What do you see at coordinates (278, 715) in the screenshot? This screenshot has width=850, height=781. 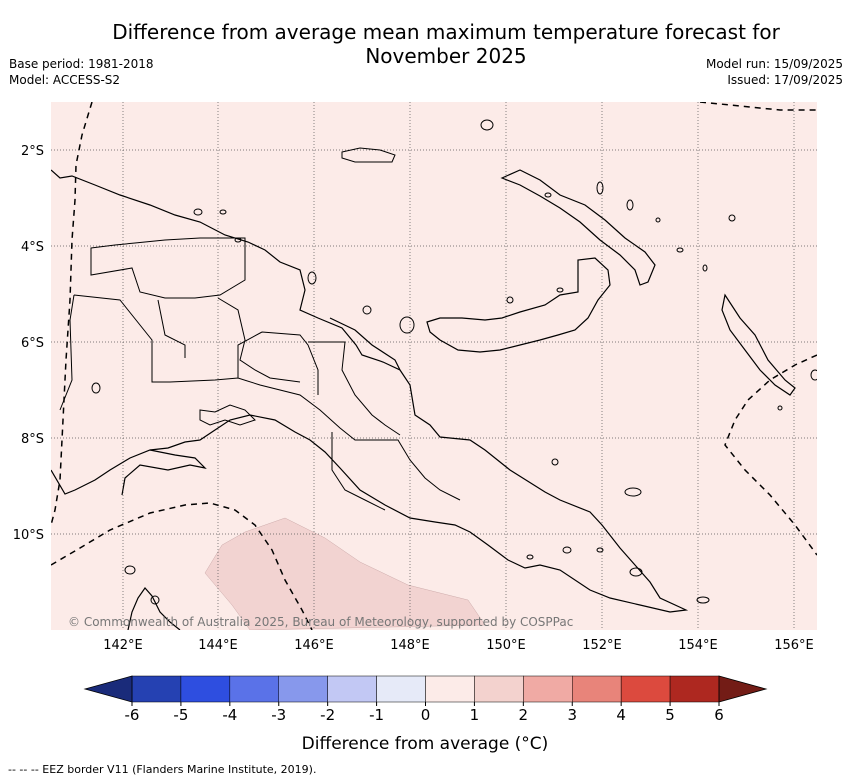 I see `colorbar-tick-label: -3` at bounding box center [278, 715].